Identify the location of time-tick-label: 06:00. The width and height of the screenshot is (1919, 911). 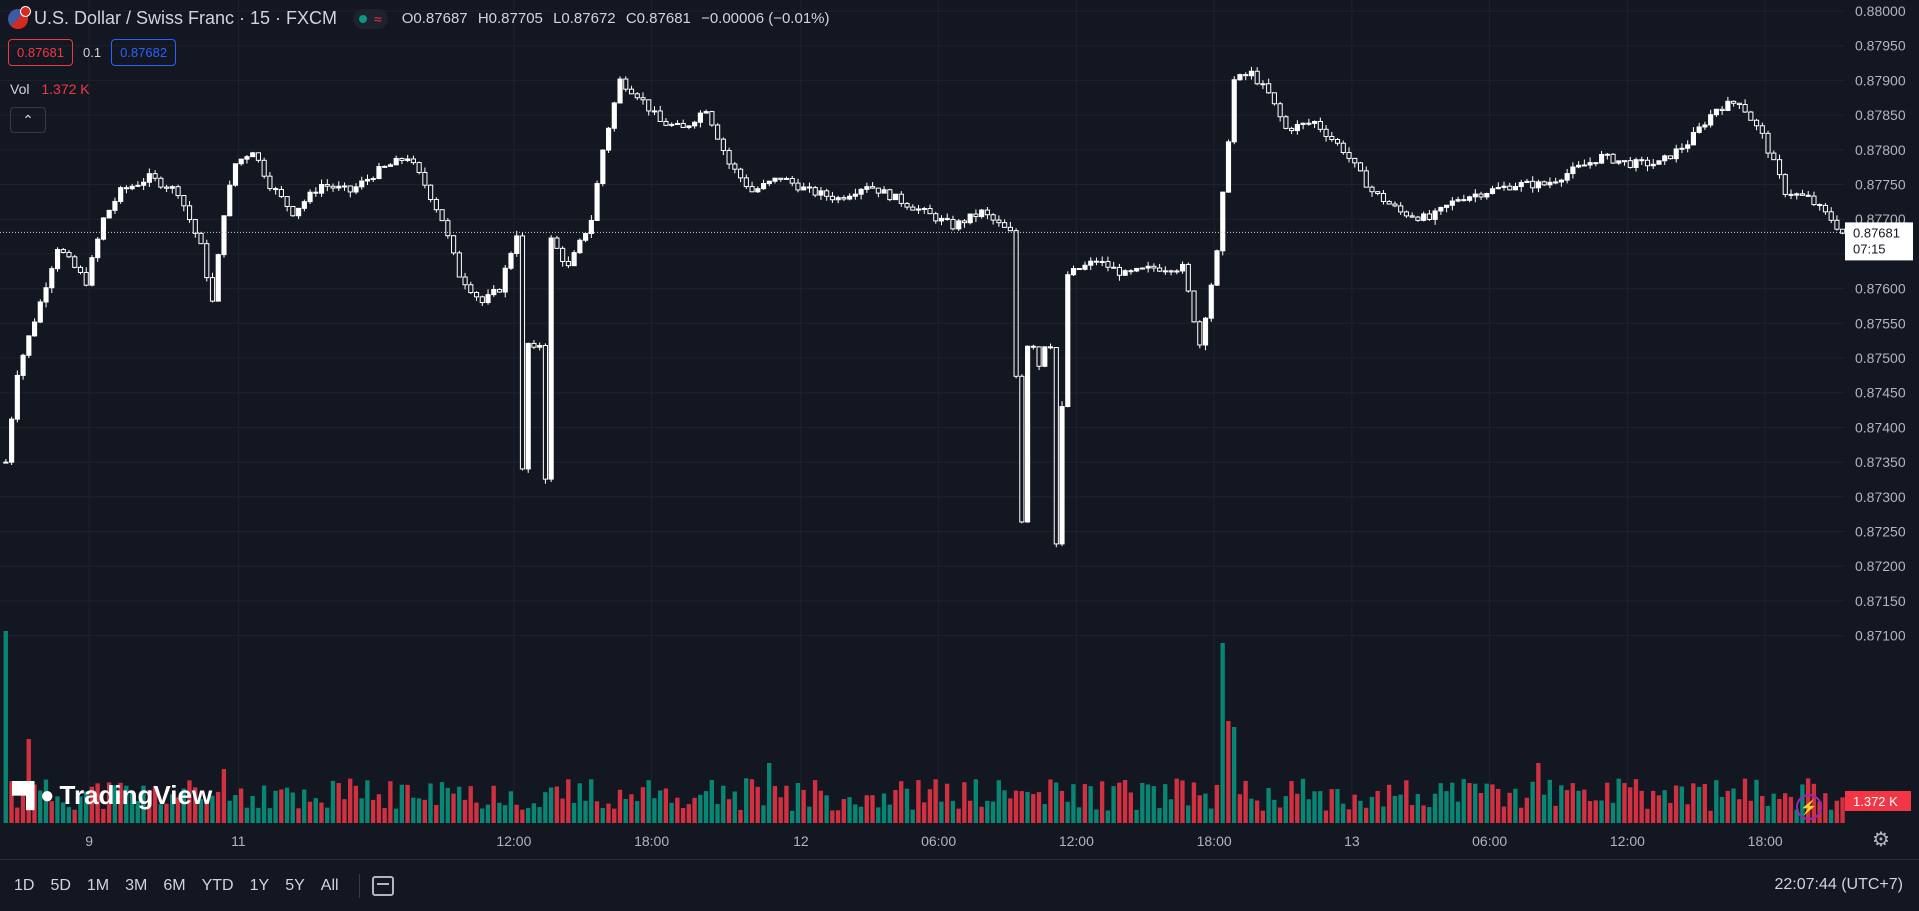
(938, 841).